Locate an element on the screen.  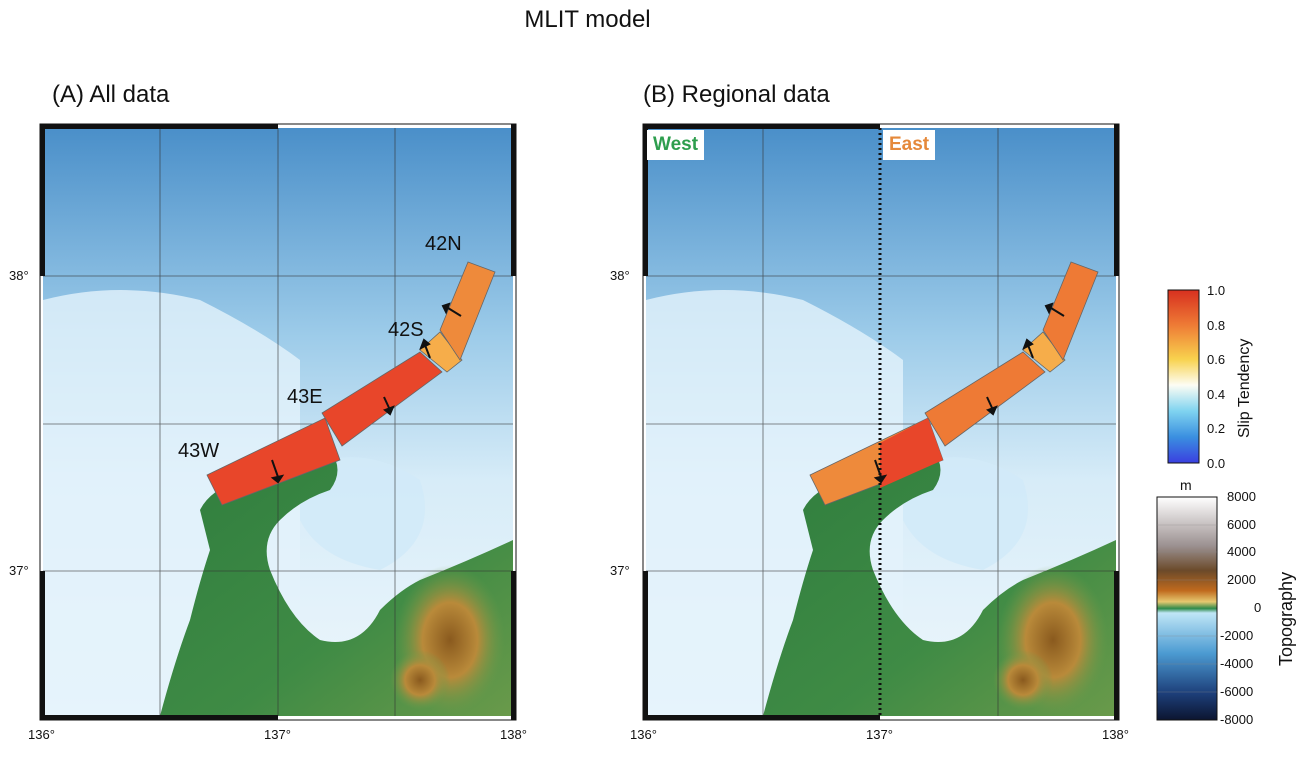
fault-label-42n: 42N is located at coordinates (443, 244).